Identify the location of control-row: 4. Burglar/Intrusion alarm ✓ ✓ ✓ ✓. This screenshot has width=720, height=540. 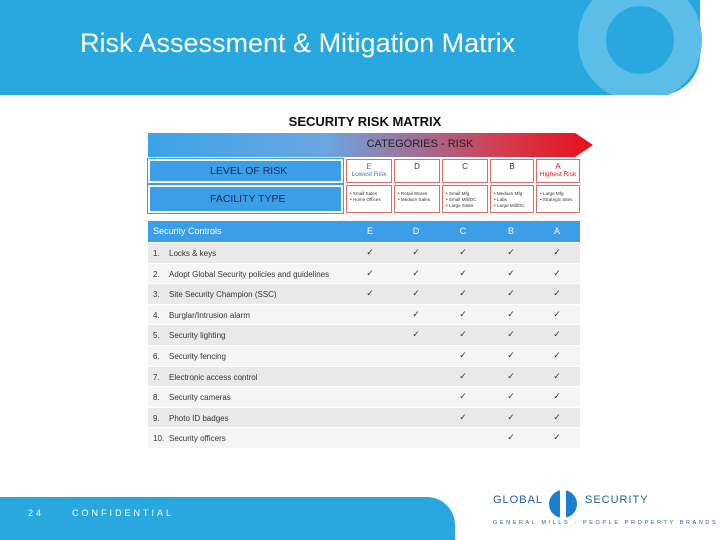
(364, 315).